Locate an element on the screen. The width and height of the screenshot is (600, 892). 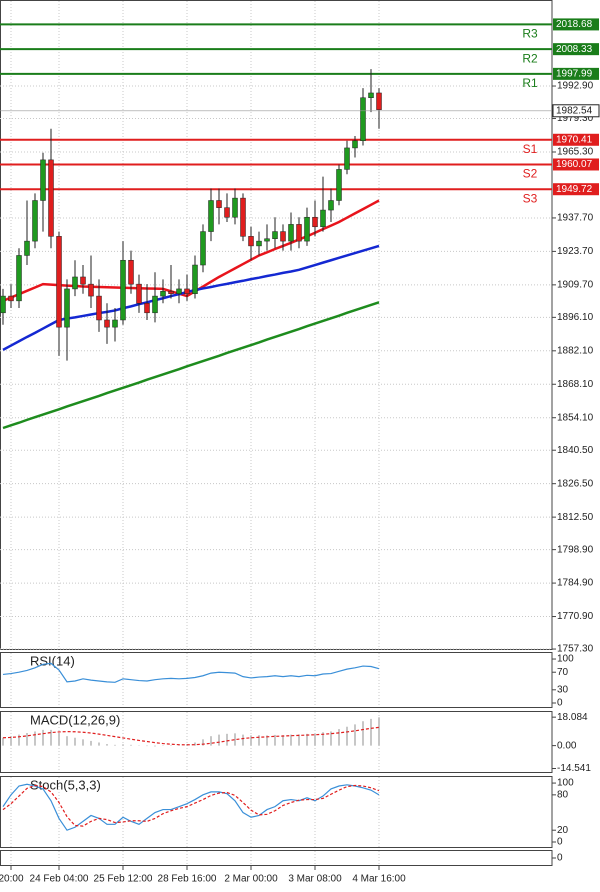
y-tick-label: 70 is located at coordinates (563, 672).